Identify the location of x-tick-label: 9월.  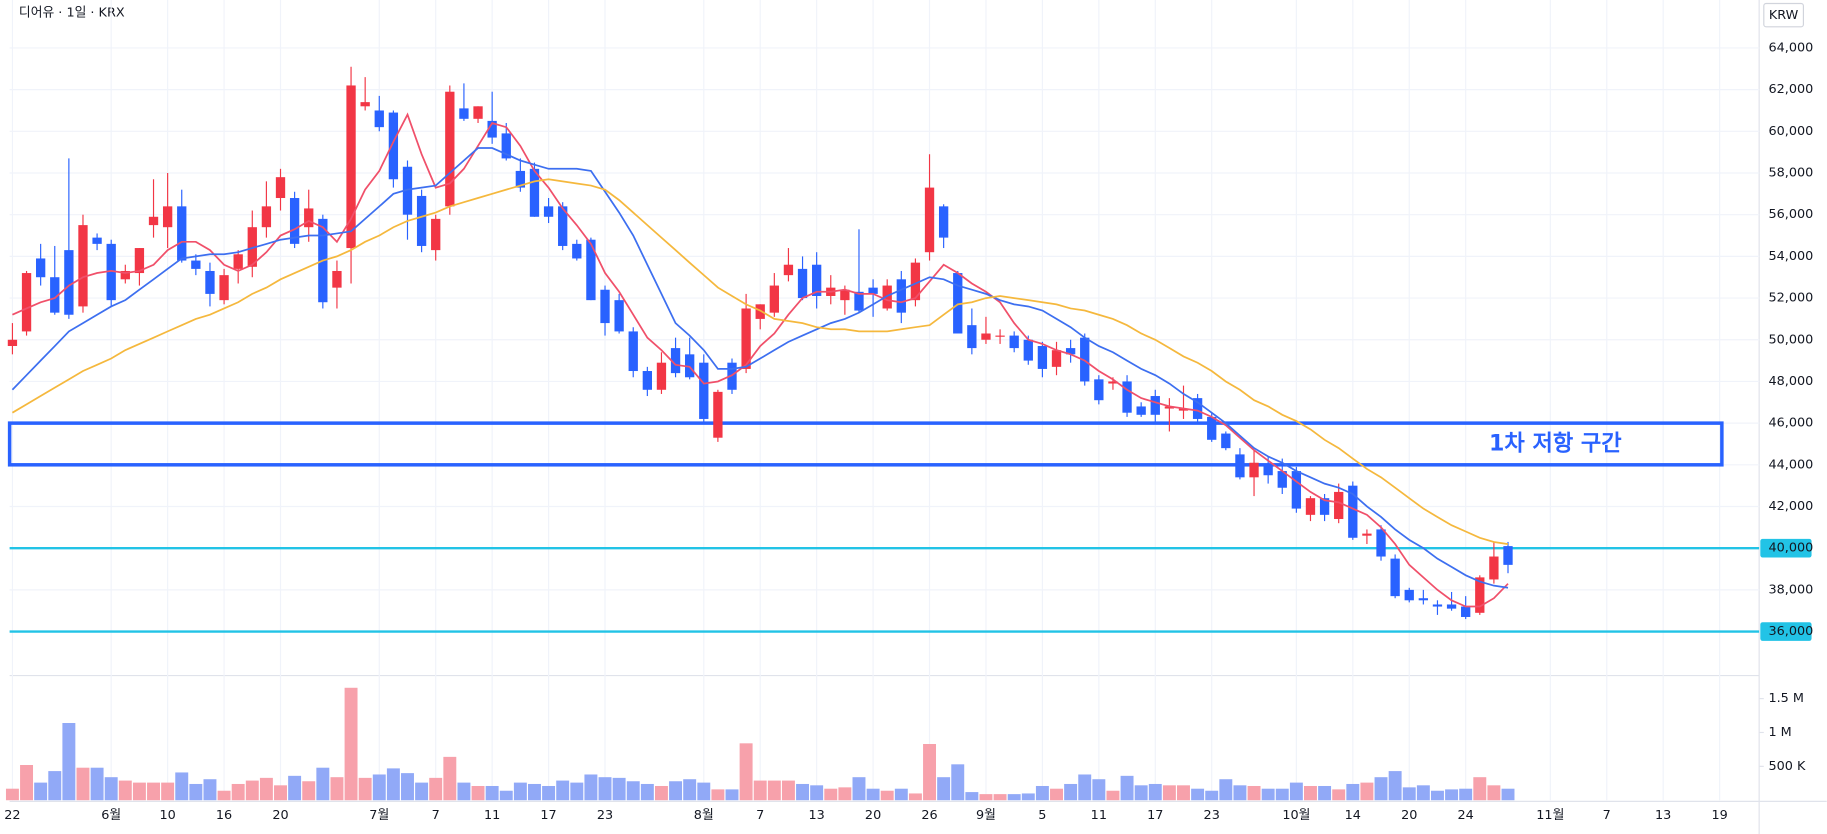
(986, 815).